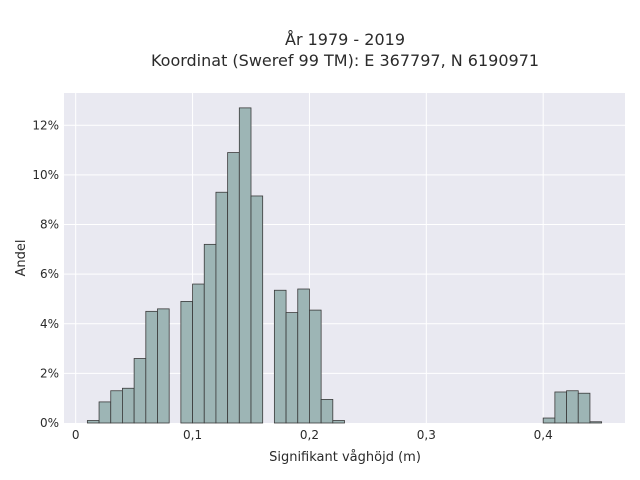 This screenshot has height=480, width=640. I want to click on y-axis-ticks: 0% 2% 4% 6% 8% 10% 12%, so click(45, 274).